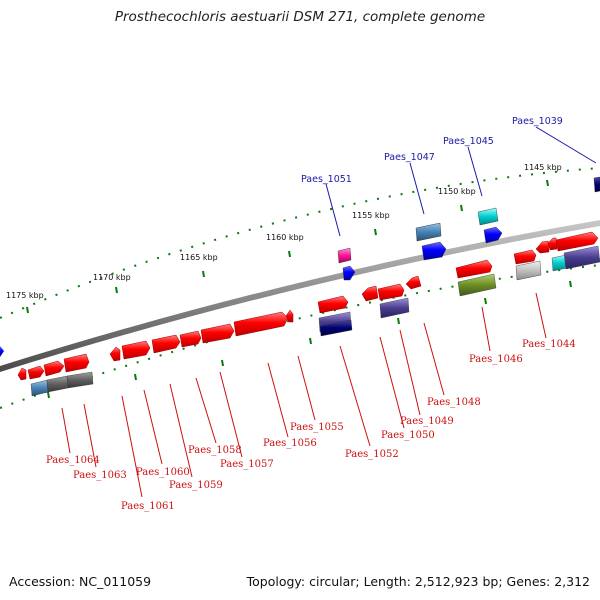  What do you see at coordinates (25, 295) in the screenshot?
I see `scale-label: 1175 kbp` at bounding box center [25, 295].